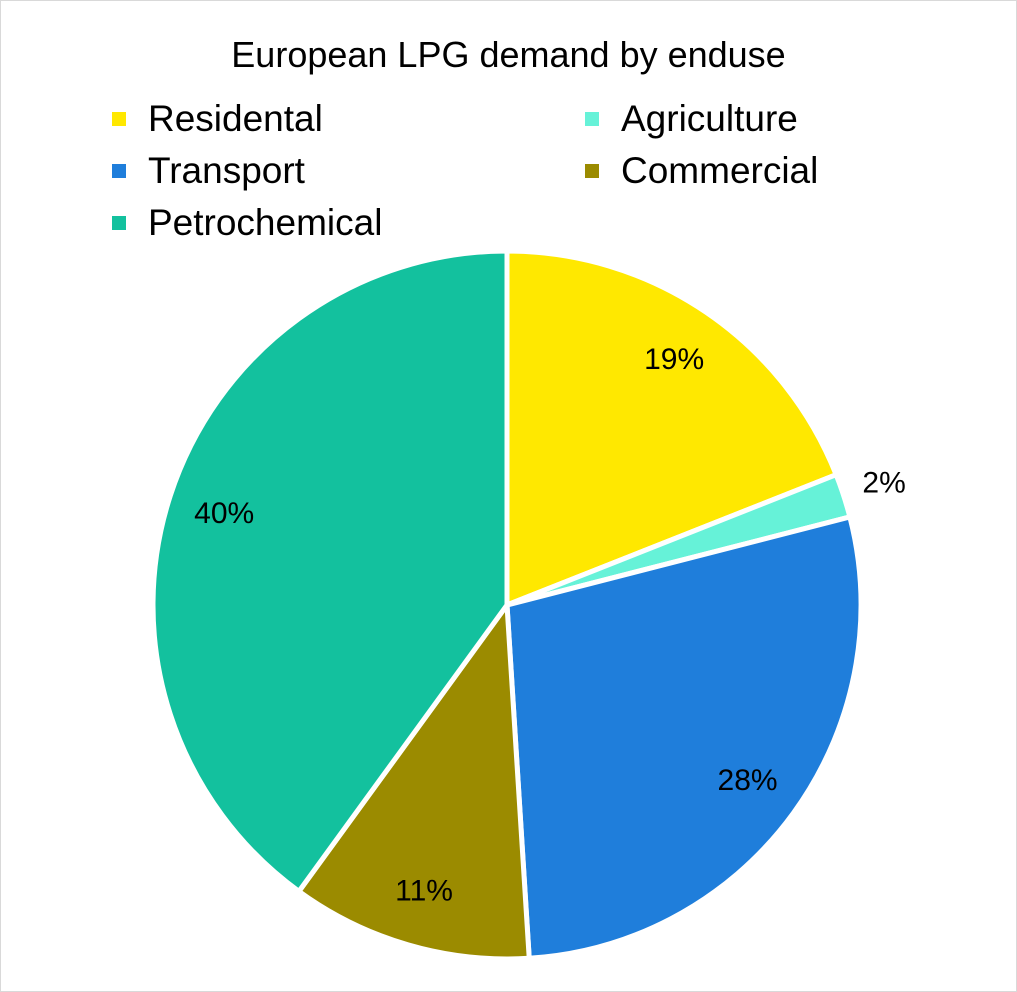 This screenshot has width=1017, height=992. Describe the element at coordinates (226, 170) in the screenshot. I see `legend-label: Transport` at that location.